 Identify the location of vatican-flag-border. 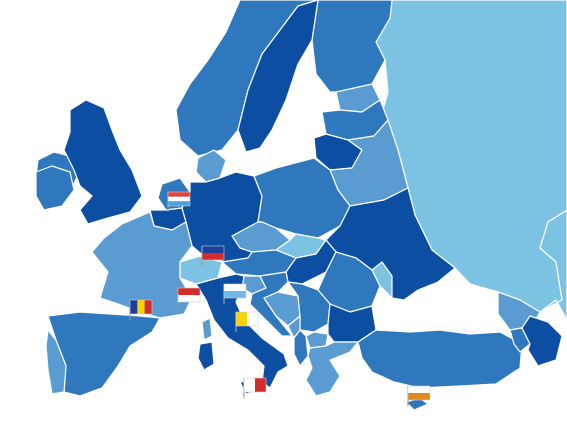
(247, 319).